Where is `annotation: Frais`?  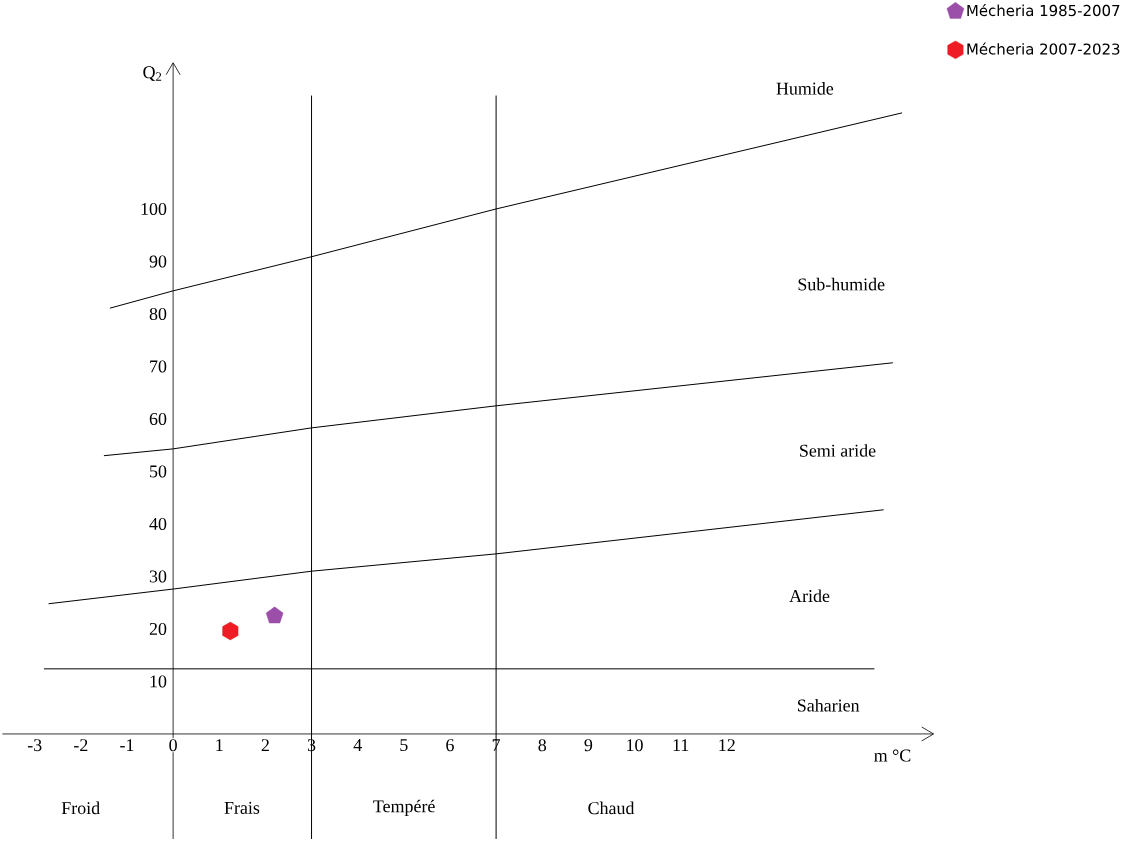 annotation: Frais is located at coordinates (242, 807).